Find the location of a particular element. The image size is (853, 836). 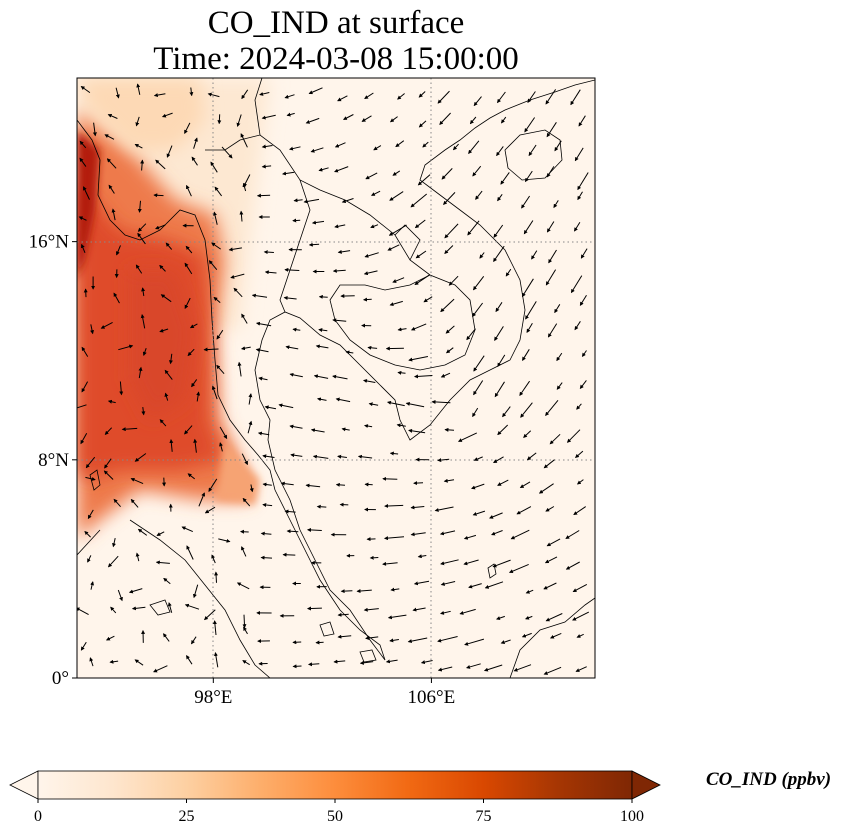

colorbar-tick-label: 25 is located at coordinates (187, 816).